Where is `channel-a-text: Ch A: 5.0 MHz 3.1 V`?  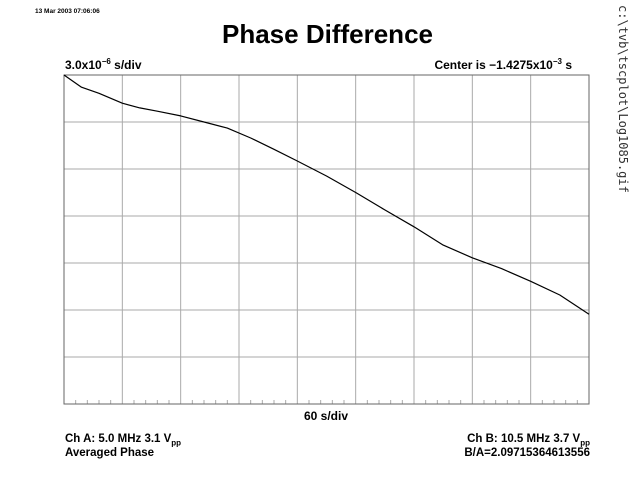
channel-a-text: Ch A: 5.0 MHz 3.1 V is located at coordinates (118, 439).